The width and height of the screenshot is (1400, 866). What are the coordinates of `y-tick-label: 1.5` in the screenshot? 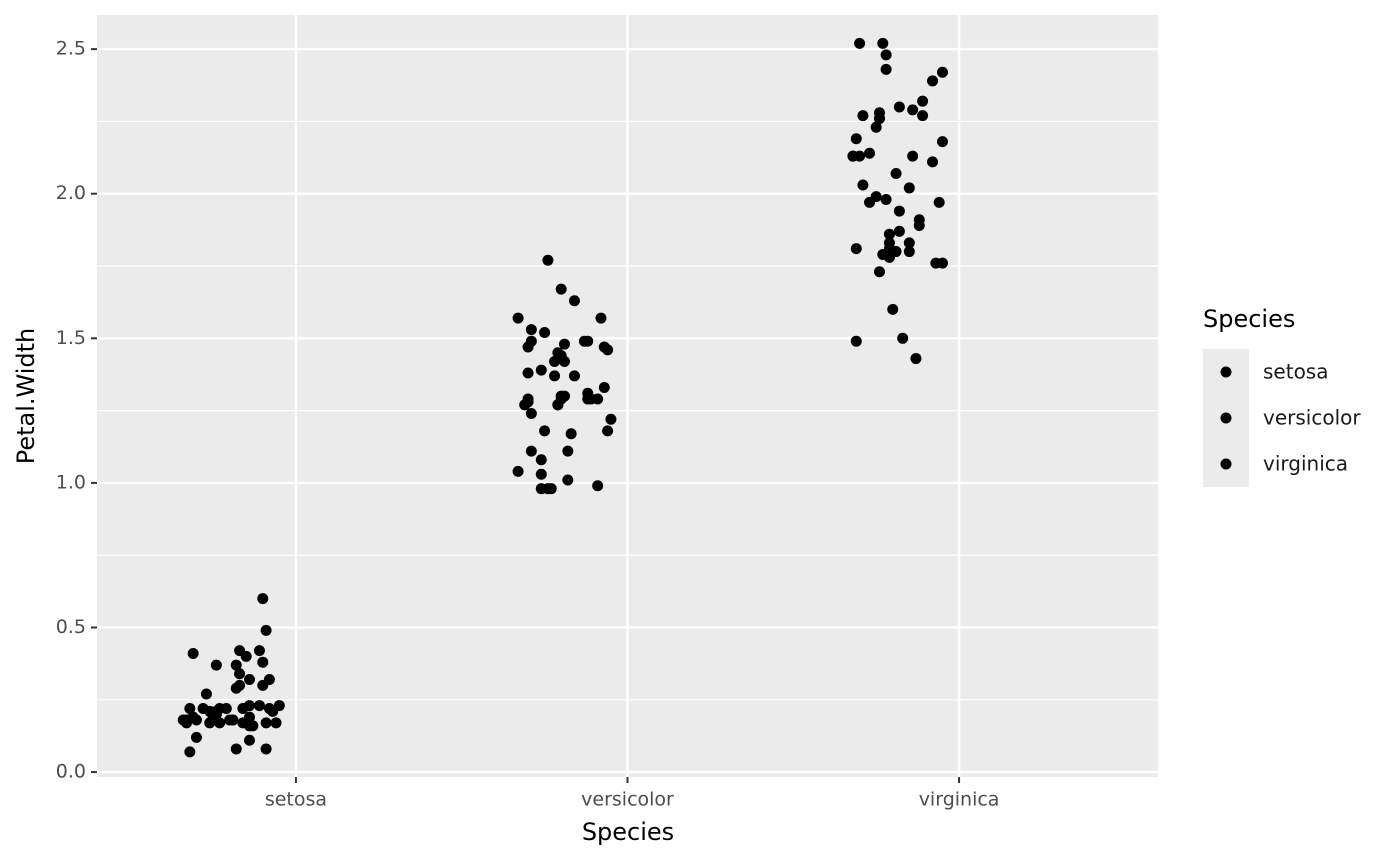 It's located at (71, 338).